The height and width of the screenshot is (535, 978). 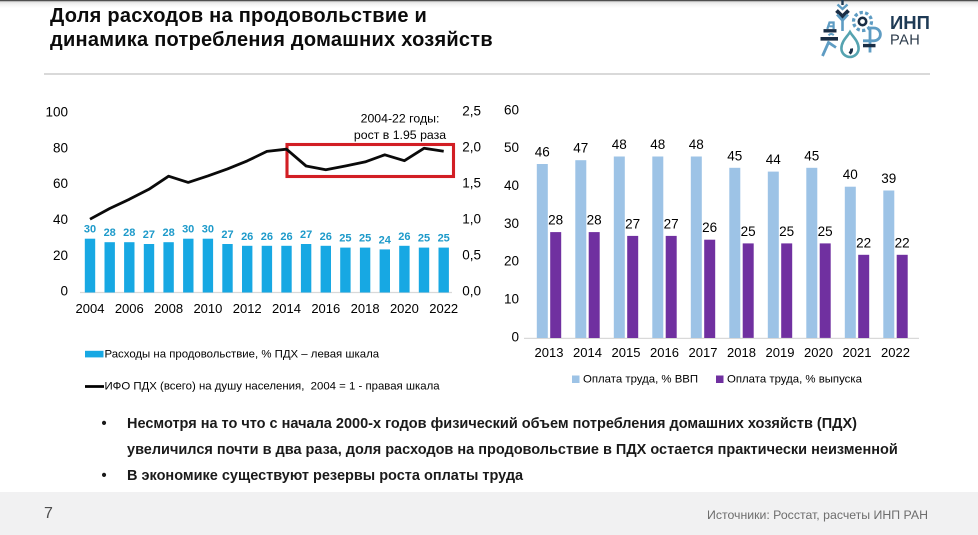 What do you see at coordinates (60, 147) in the screenshot?
I see `svg-text: 80` at bounding box center [60, 147].